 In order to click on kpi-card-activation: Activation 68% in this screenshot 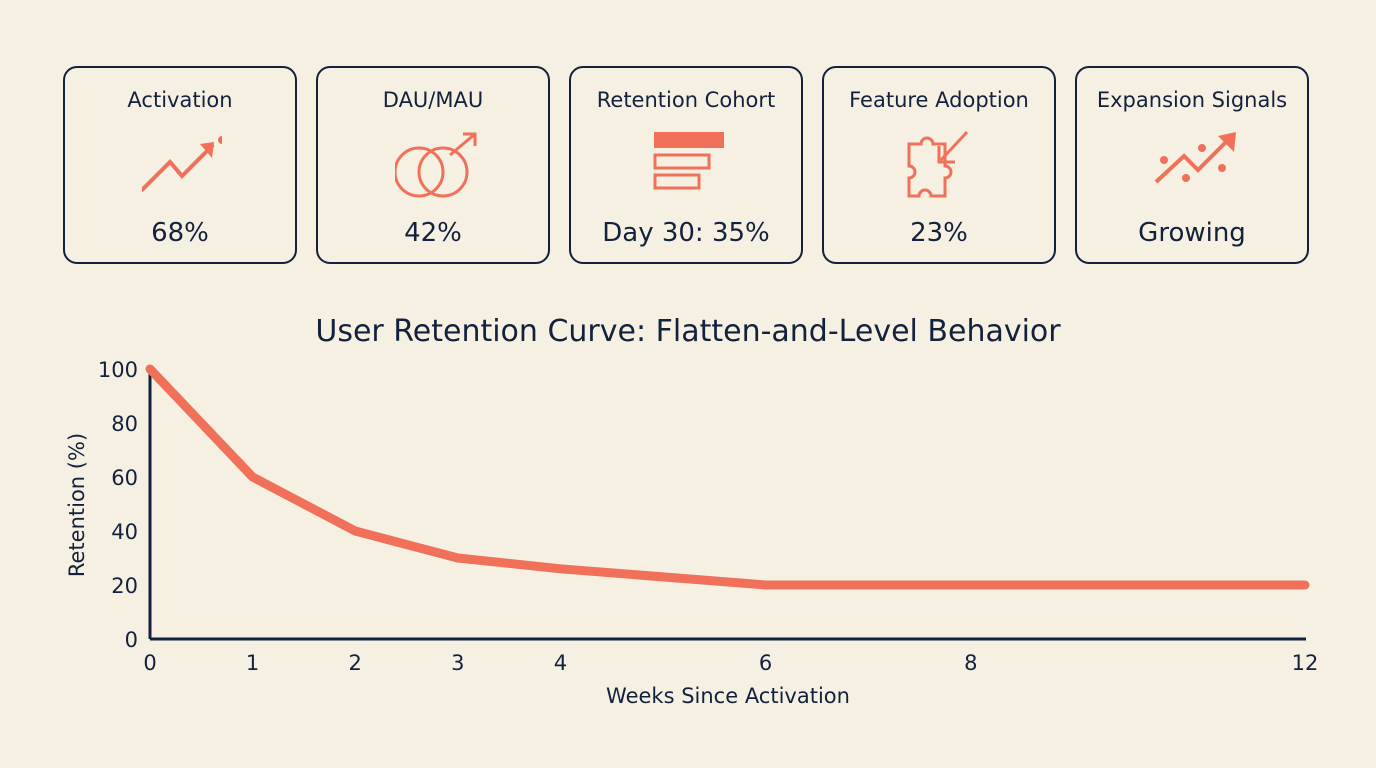, I will do `click(180, 165)`.